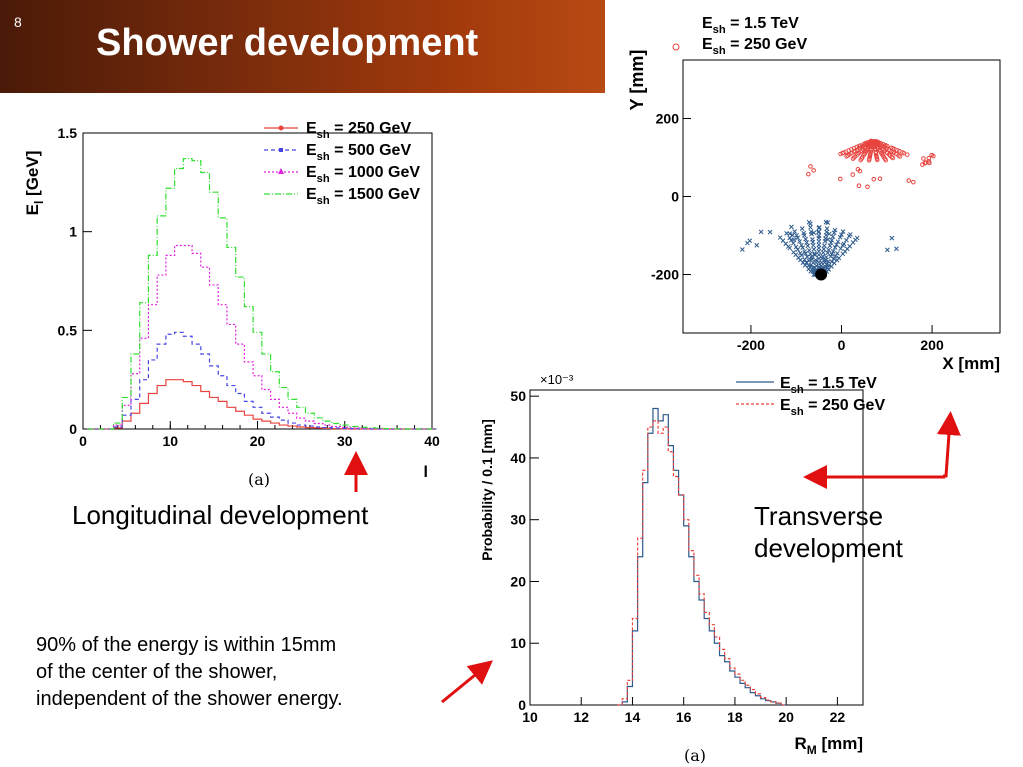 This screenshot has height=767, width=1023. I want to click on subfigure-label-a-bottom: (a), so click(695, 755).